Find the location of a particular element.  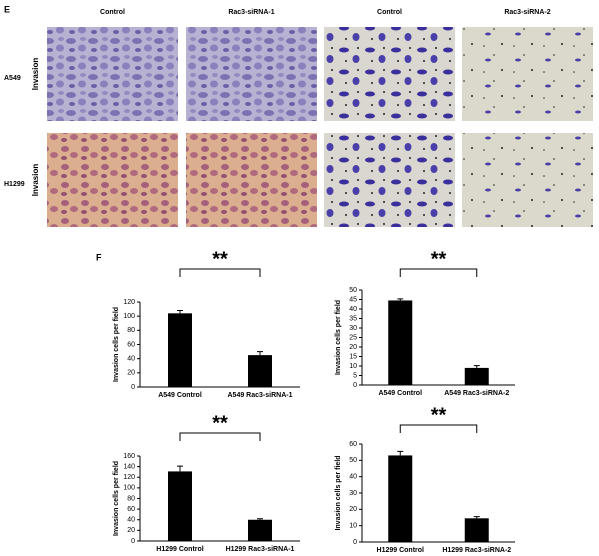

y-tick-label: 35 is located at coordinates (353, 318).